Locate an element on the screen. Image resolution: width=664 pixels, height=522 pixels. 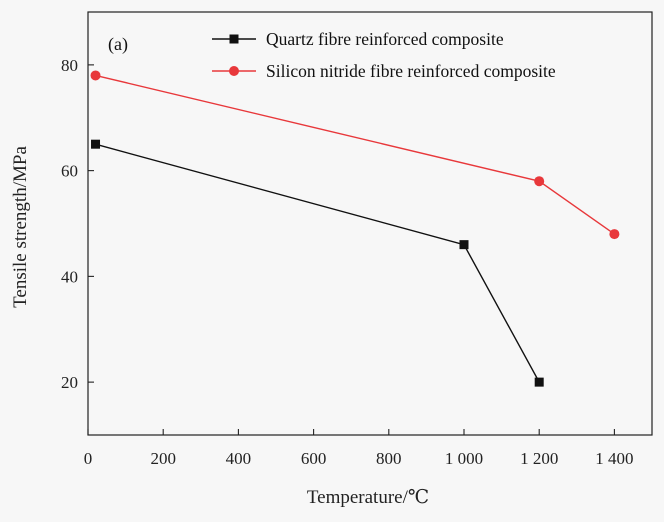
legend-item: Quartz fibre reinforced composite is located at coordinates (358, 39).